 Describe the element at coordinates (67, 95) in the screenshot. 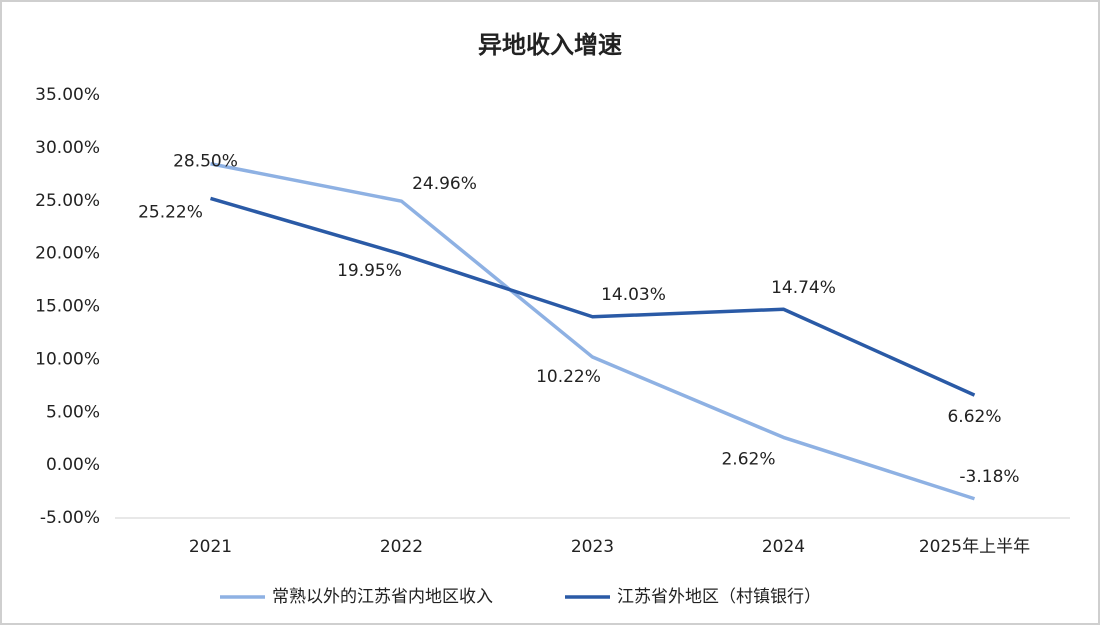

I see `y-tick-label: 35.00%` at that location.